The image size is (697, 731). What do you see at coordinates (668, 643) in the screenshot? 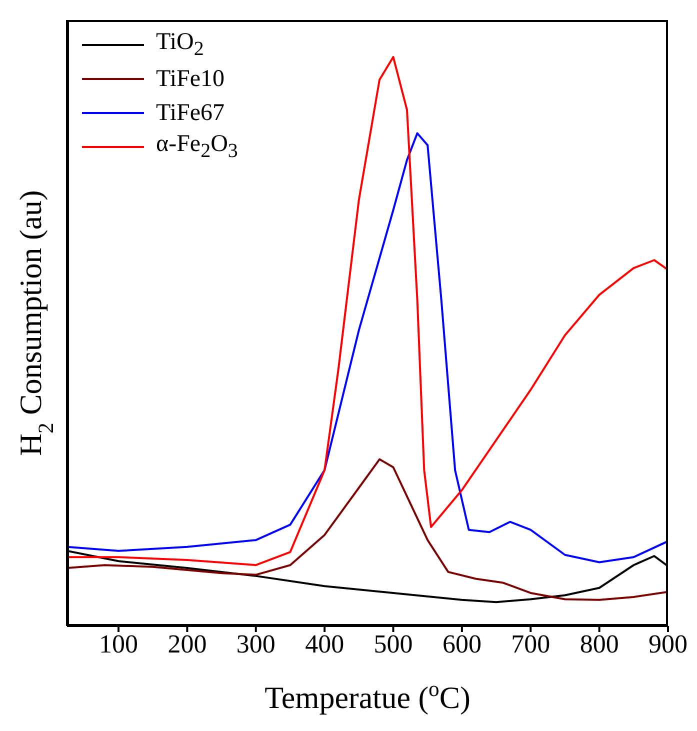
I see `x-tick-label: 900` at bounding box center [668, 643].